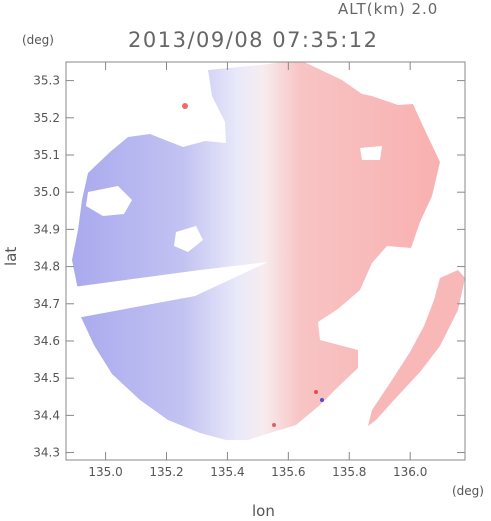  Describe the element at coordinates (253, 40) in the screenshot. I see `timestamp-title: 2013/09/08 07:35:12` at that location.